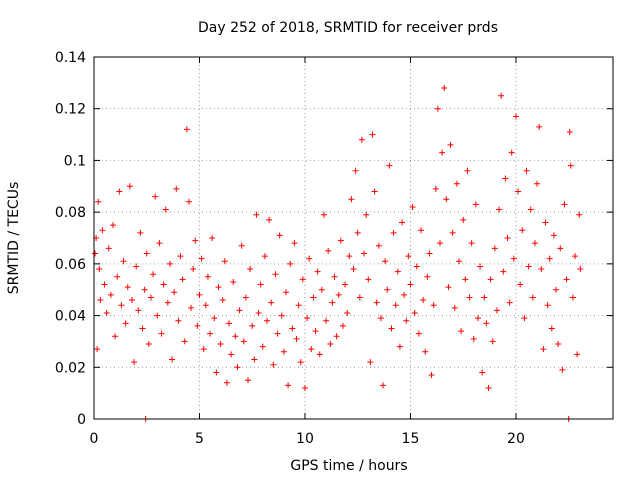 The height and width of the screenshot is (480, 640). Describe the element at coordinates (516, 439) in the screenshot. I see `x-tick-label: 20` at that location.